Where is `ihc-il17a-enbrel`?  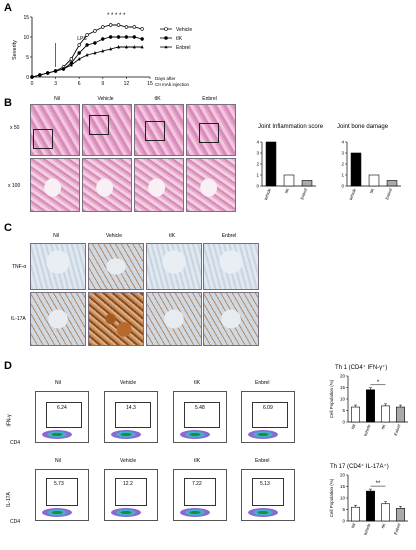
ihc-il17a-enbrel is located at coordinates (231, 319).